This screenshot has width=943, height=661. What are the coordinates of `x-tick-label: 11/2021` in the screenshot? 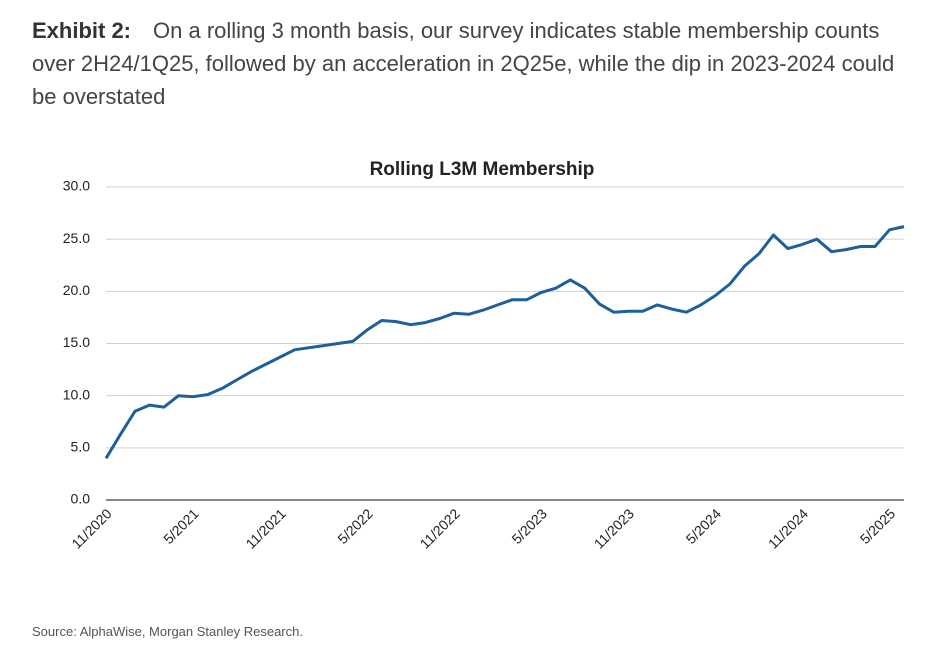 It's located at (265, 528).